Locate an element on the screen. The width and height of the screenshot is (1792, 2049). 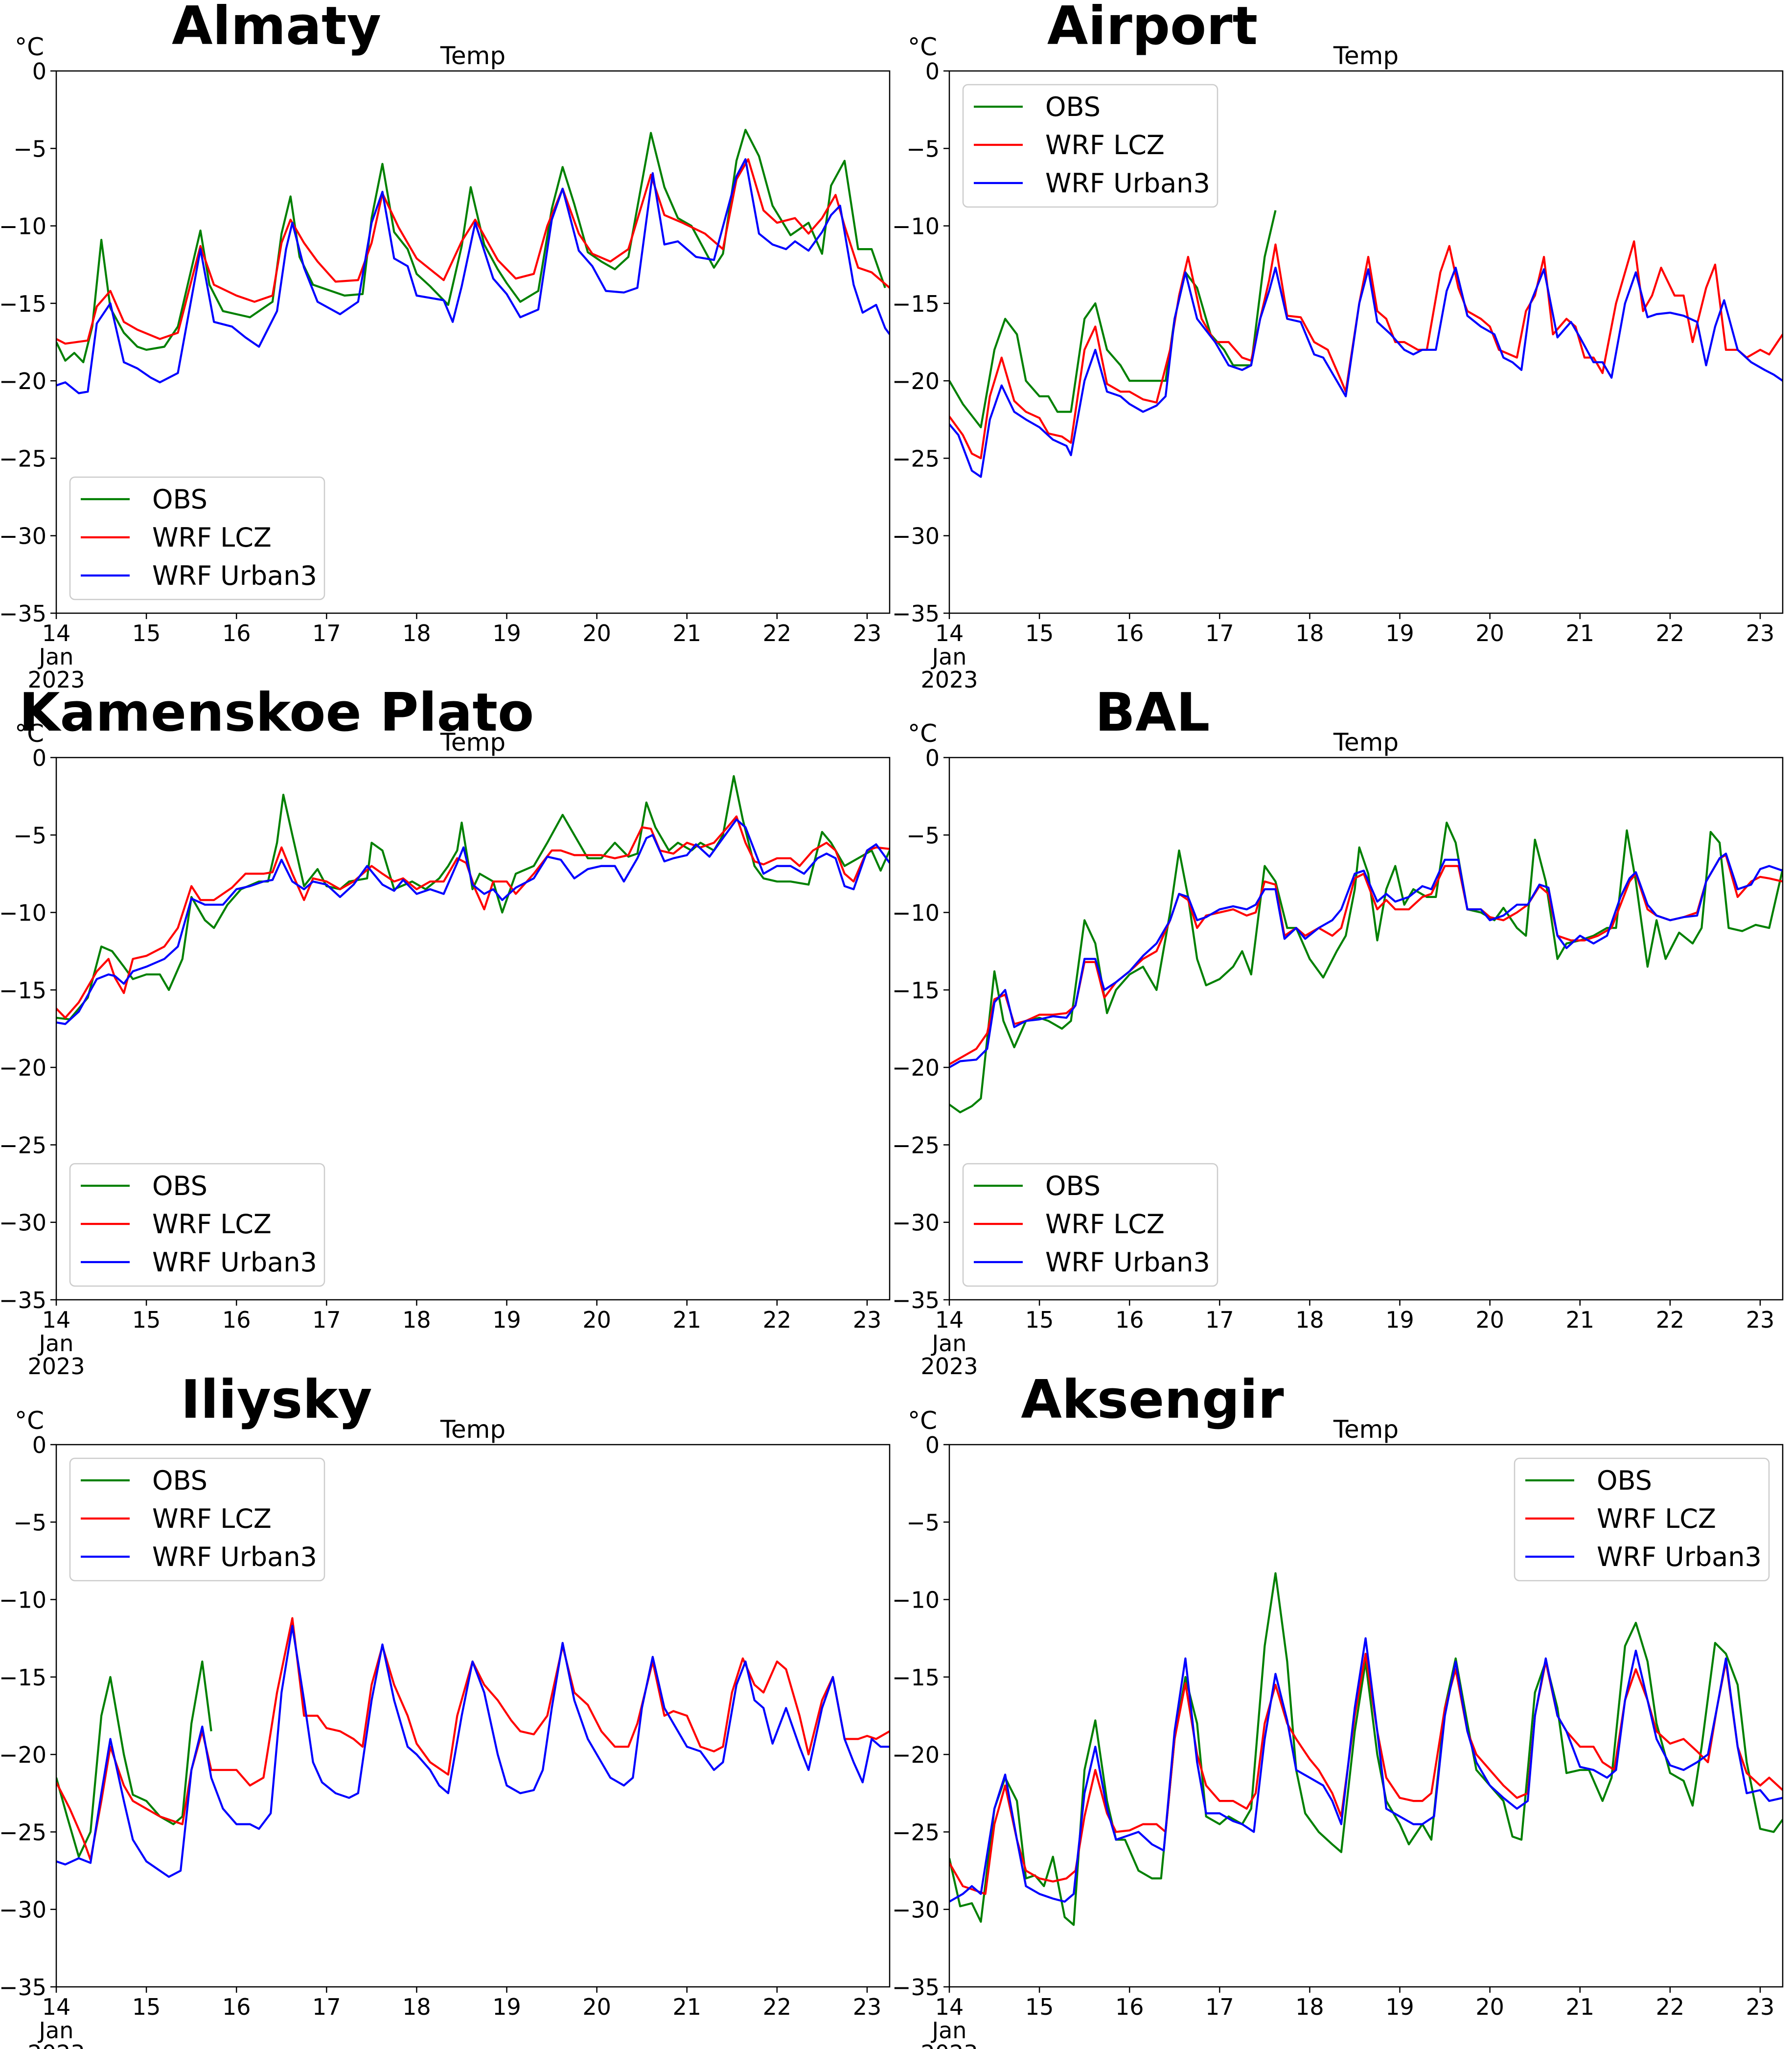
legend-label: WRF Urban3 is located at coordinates (1127, 1262).